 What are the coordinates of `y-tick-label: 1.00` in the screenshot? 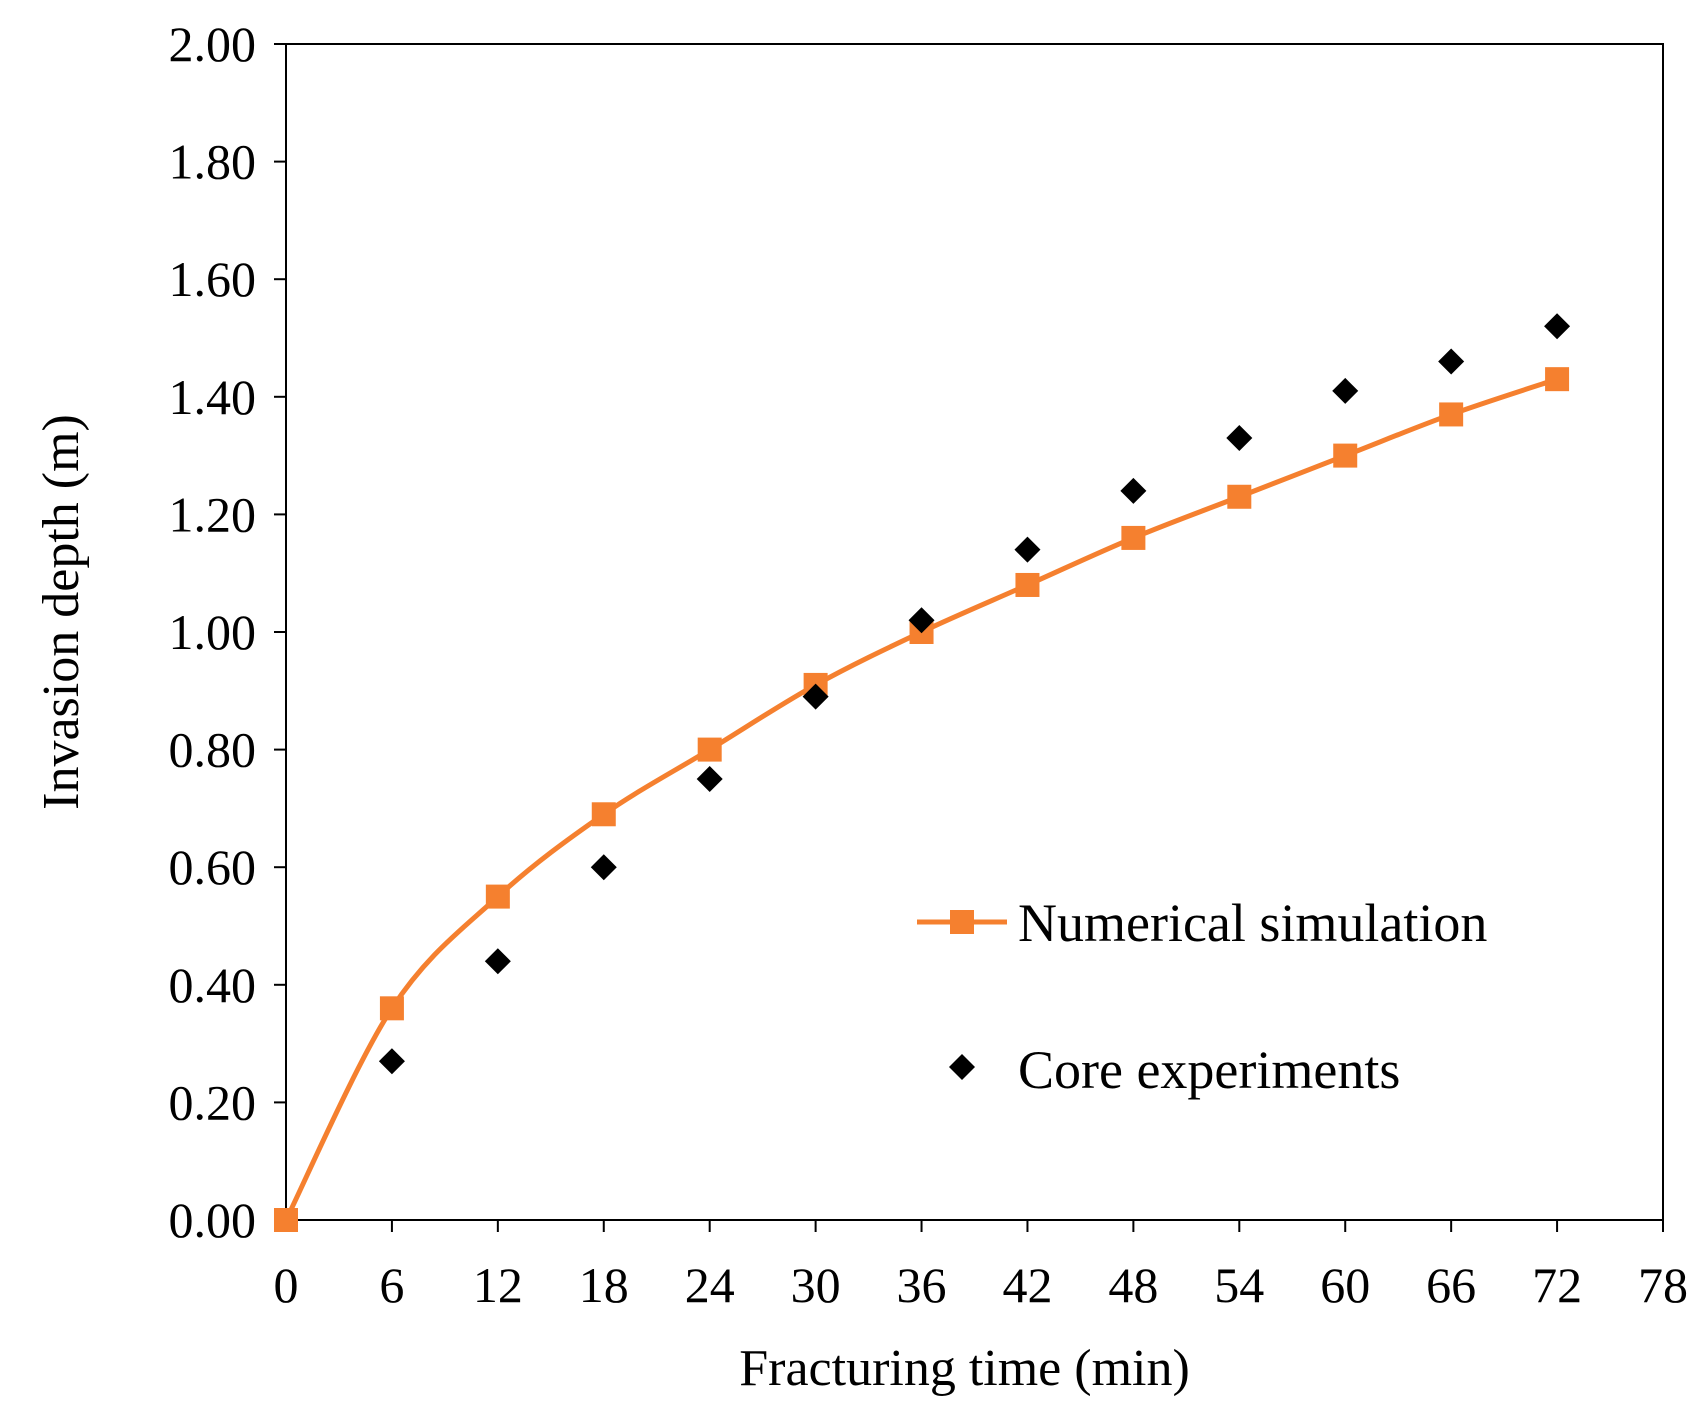 It's located at (213, 632).